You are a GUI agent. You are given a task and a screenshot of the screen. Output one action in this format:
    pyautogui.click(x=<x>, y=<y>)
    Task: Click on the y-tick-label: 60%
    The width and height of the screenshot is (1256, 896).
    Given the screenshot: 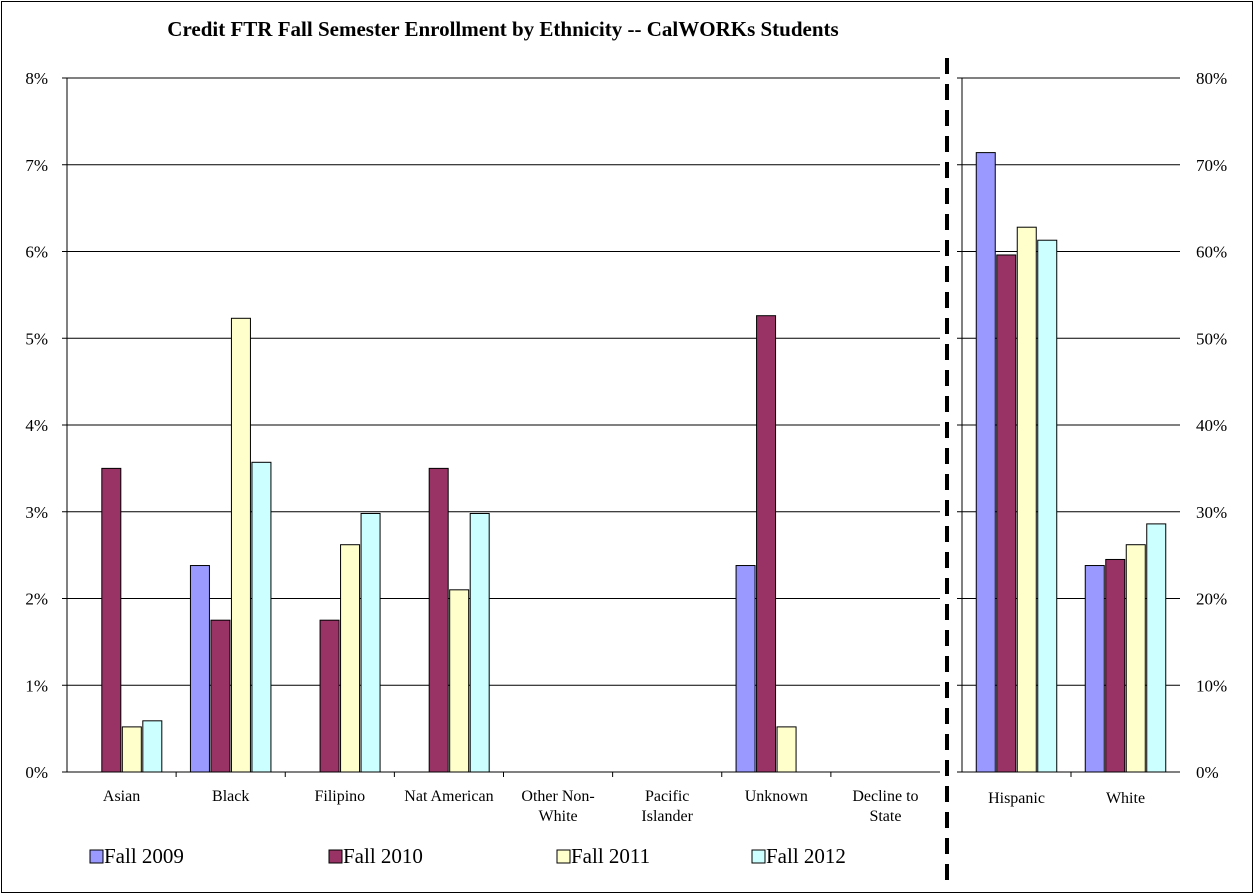 What is the action you would take?
    pyautogui.click(x=1211, y=252)
    